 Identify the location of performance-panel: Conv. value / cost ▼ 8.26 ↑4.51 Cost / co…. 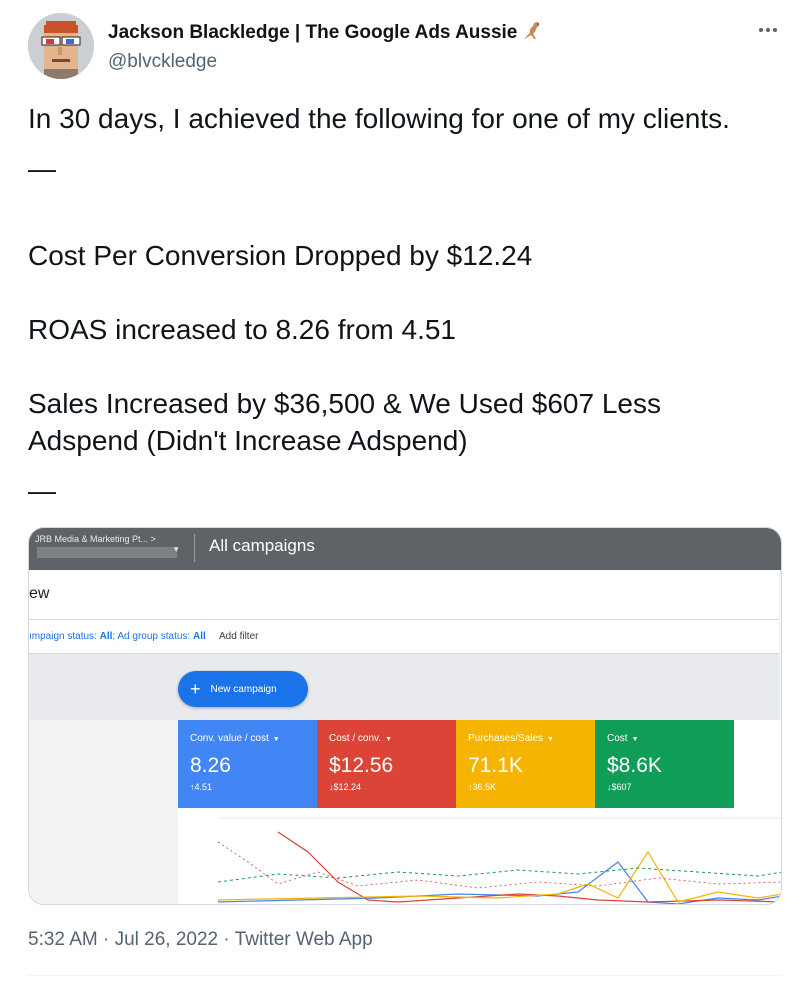
(479, 812).